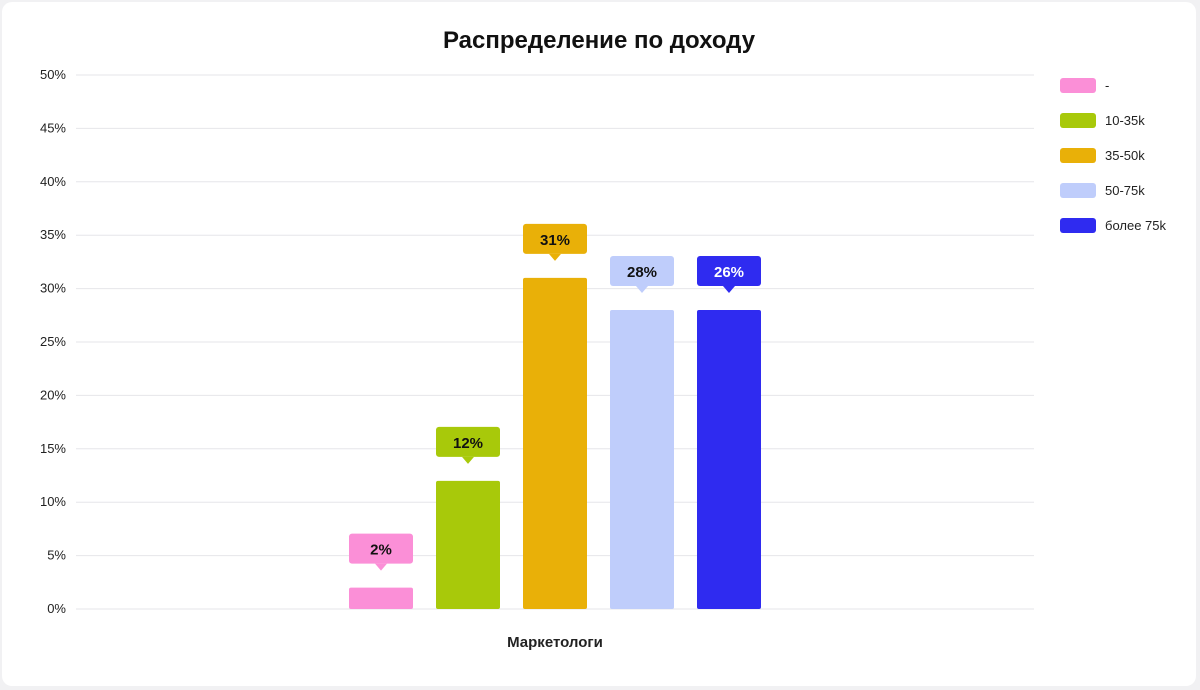 This screenshot has width=1200, height=690. Describe the element at coordinates (555, 642) in the screenshot. I see `x-category-label: Маркетологи` at that location.